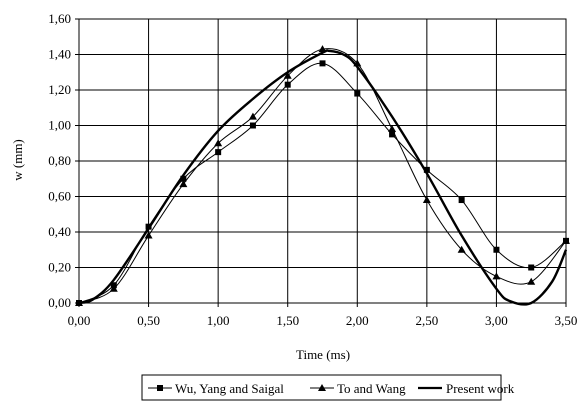 This screenshot has width=581, height=404. Describe the element at coordinates (160, 388) in the screenshot. I see `legend-marker-wu` at that location.